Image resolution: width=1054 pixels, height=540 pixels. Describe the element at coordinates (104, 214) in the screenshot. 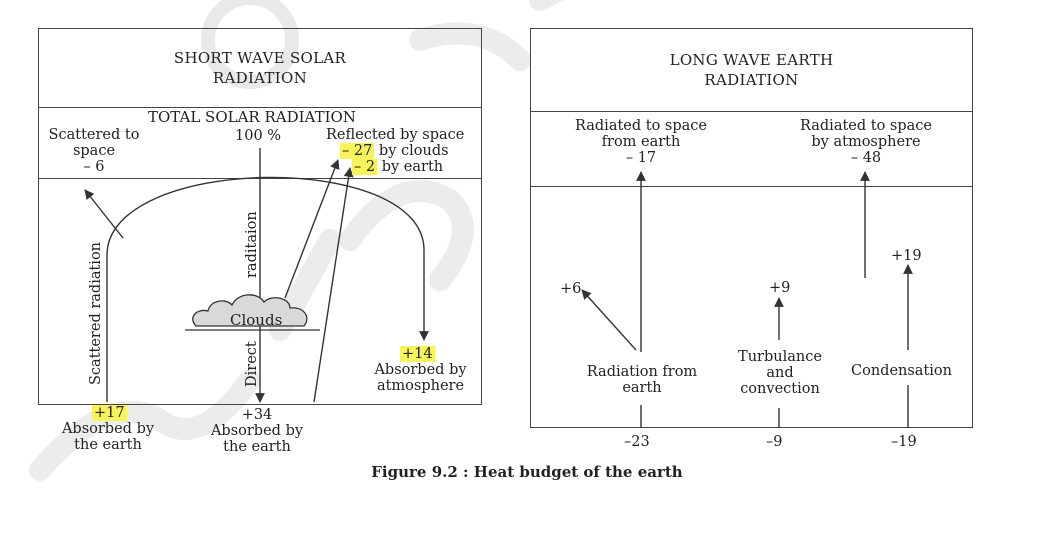

I see `scattered-to-space-arrow` at that location.